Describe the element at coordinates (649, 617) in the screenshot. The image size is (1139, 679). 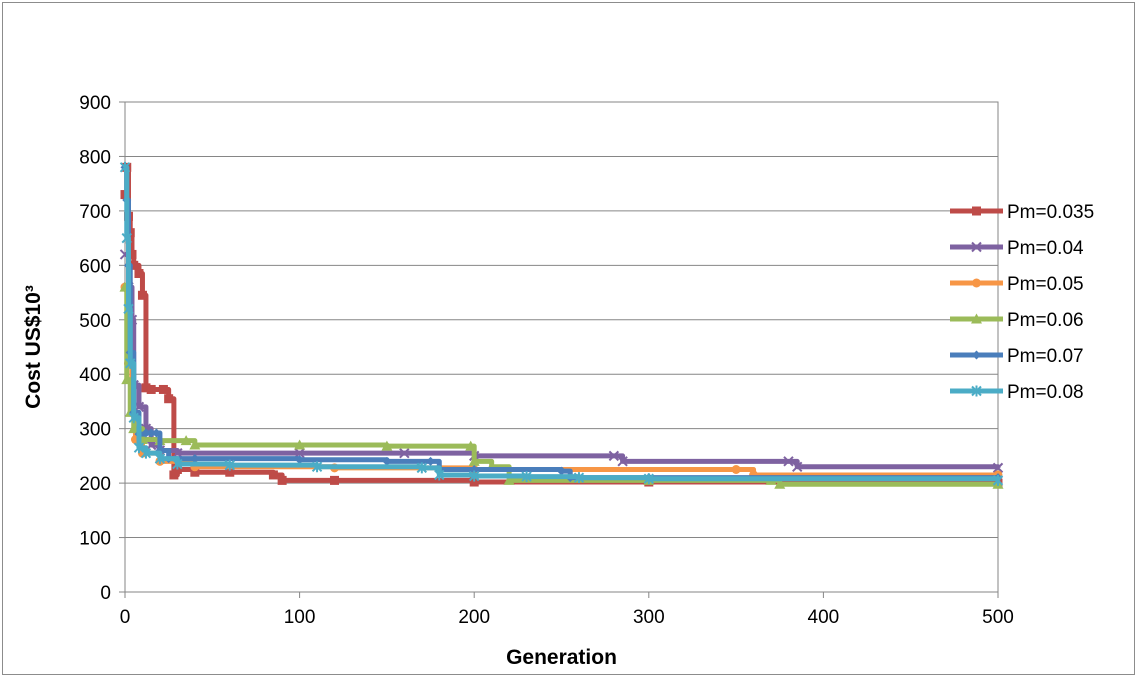
I see `x-tick-label: 300` at that location.